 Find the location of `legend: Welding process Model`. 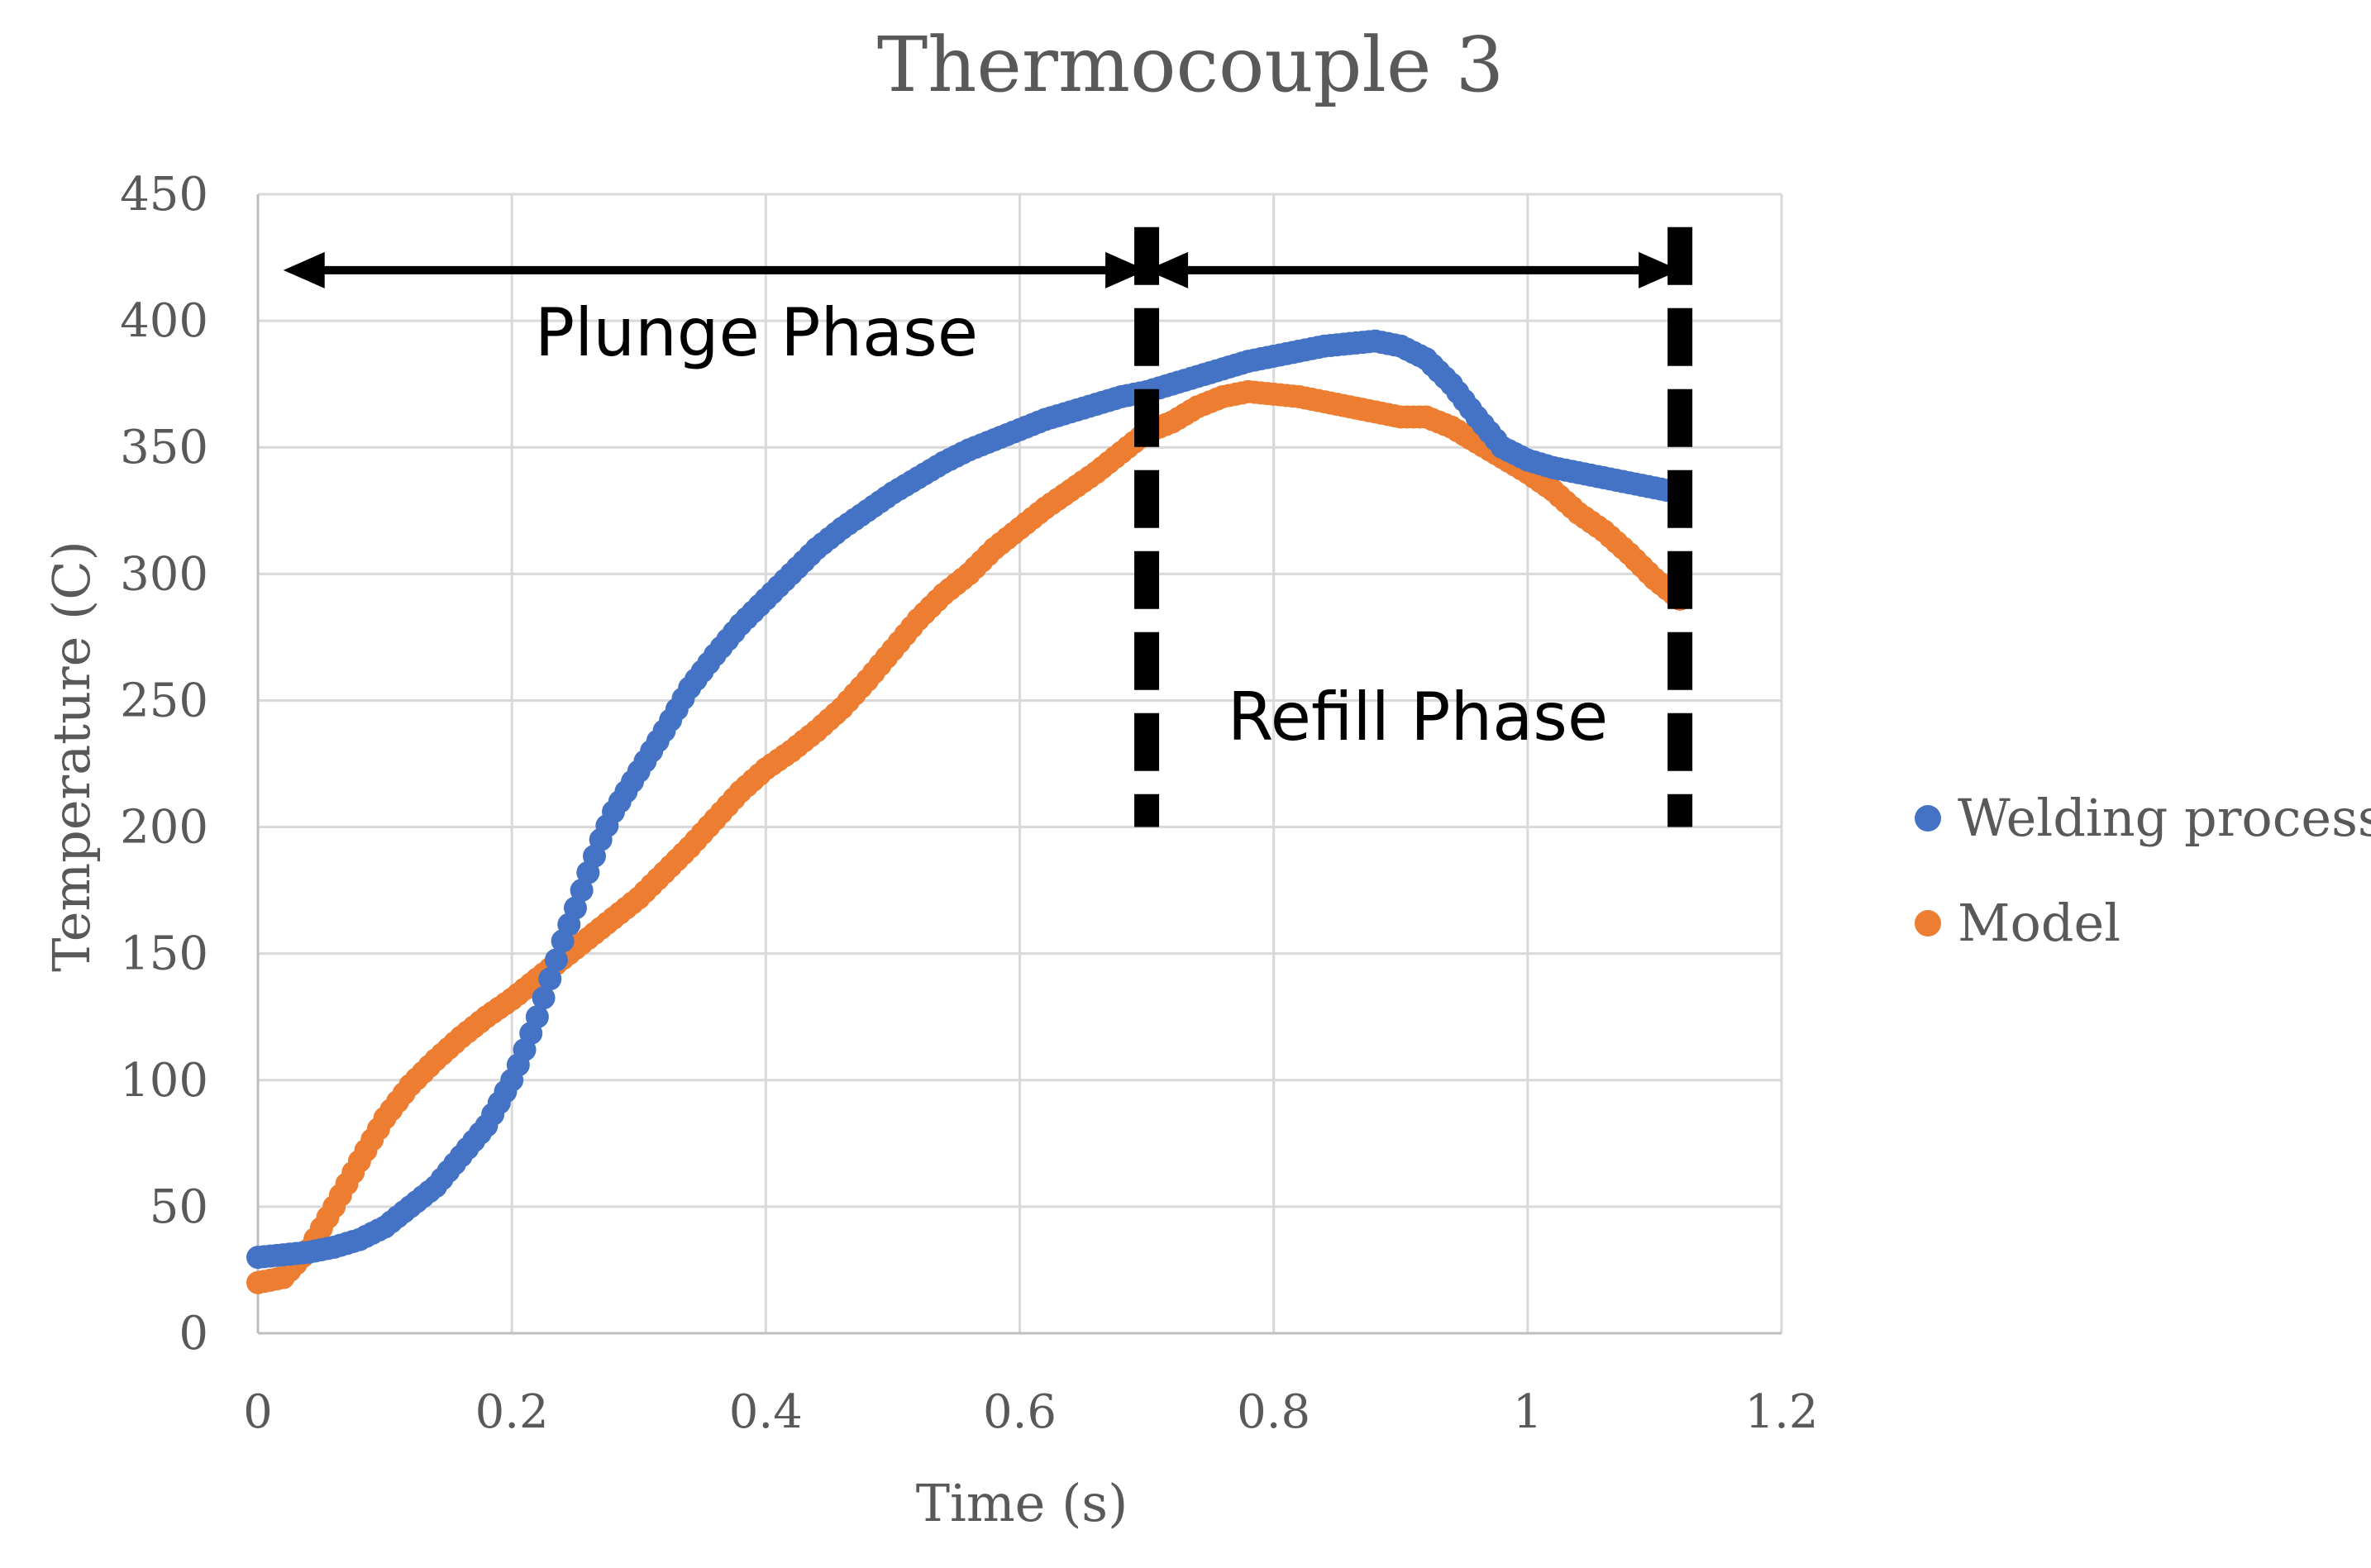

legend: Welding process Model is located at coordinates (2143, 871).